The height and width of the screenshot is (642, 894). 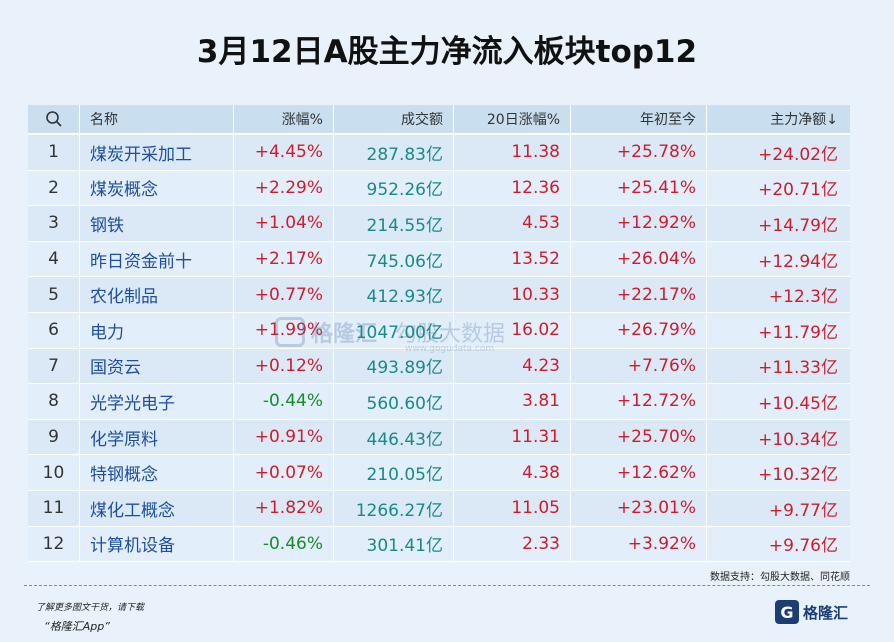 I want to click on cell-name: 光学光电子, so click(x=157, y=401).